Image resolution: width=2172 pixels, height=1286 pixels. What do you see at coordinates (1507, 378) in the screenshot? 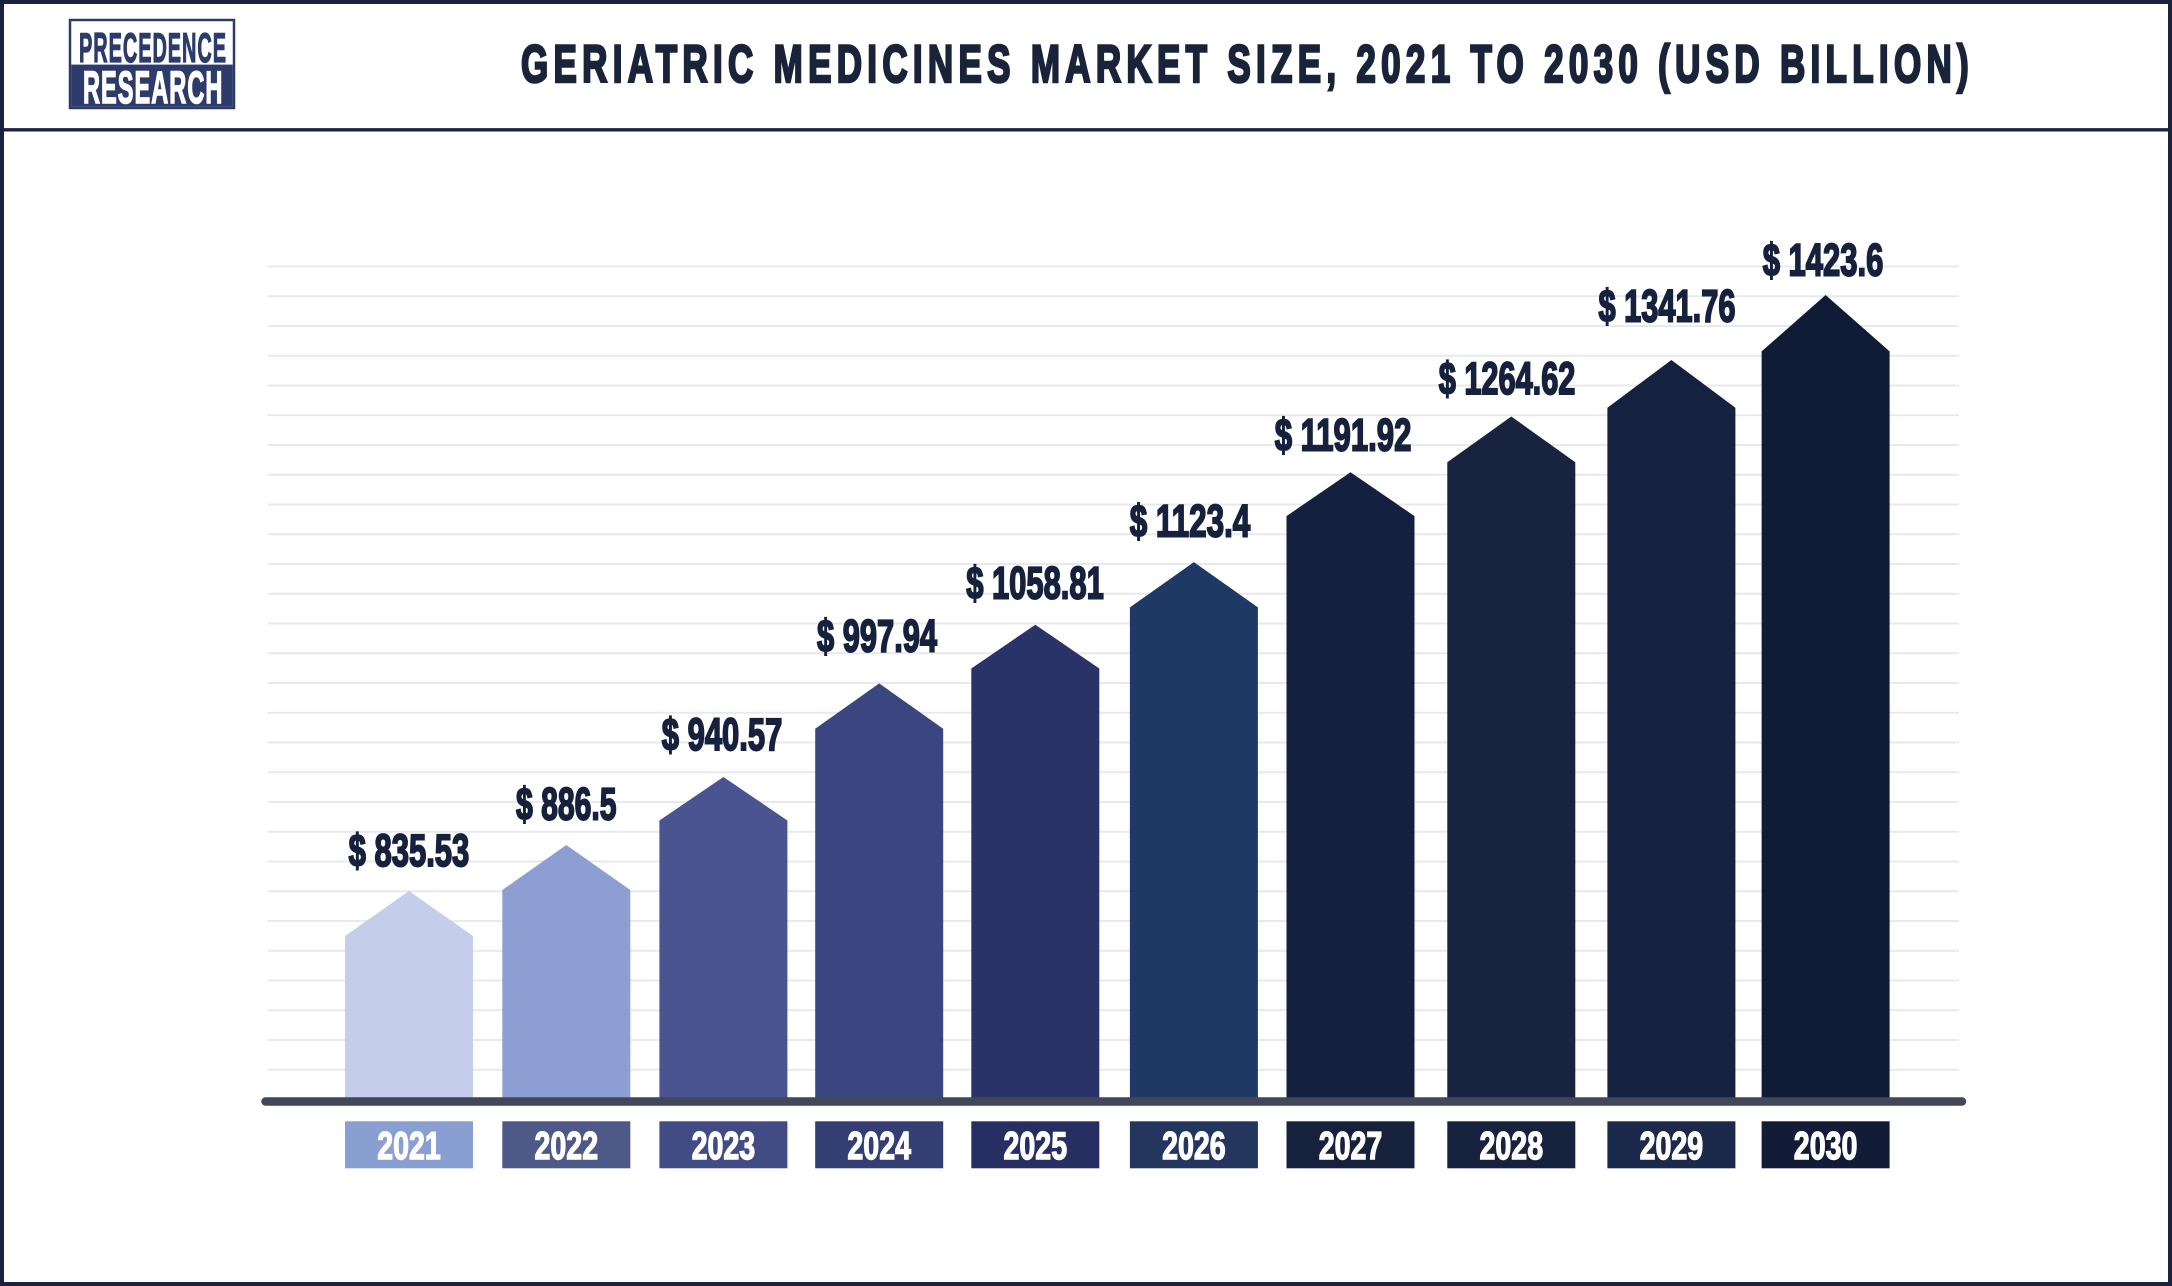
I see `svg-text: $ 1264.62` at bounding box center [1507, 378].